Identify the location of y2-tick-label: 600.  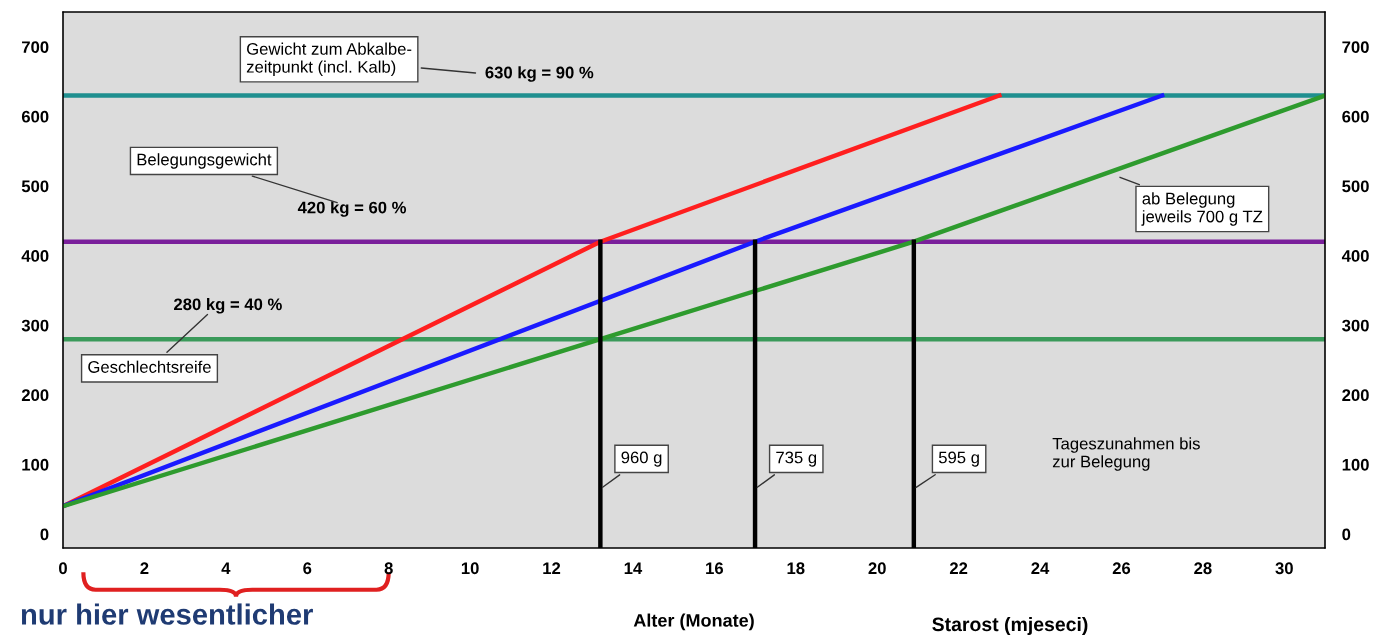
(1355, 116).